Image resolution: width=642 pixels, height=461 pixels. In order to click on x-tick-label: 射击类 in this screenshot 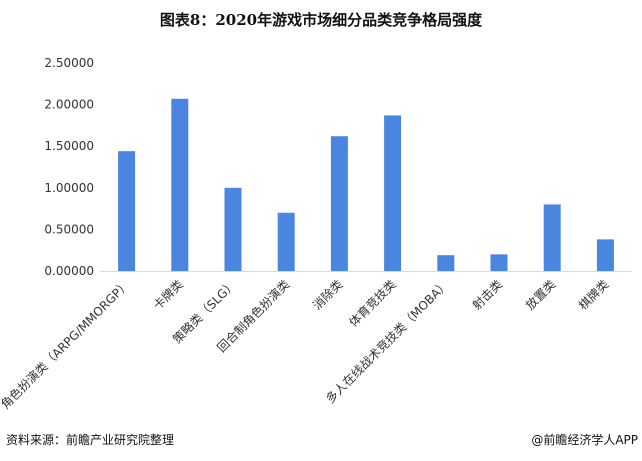, I will do `click(487, 295)`.